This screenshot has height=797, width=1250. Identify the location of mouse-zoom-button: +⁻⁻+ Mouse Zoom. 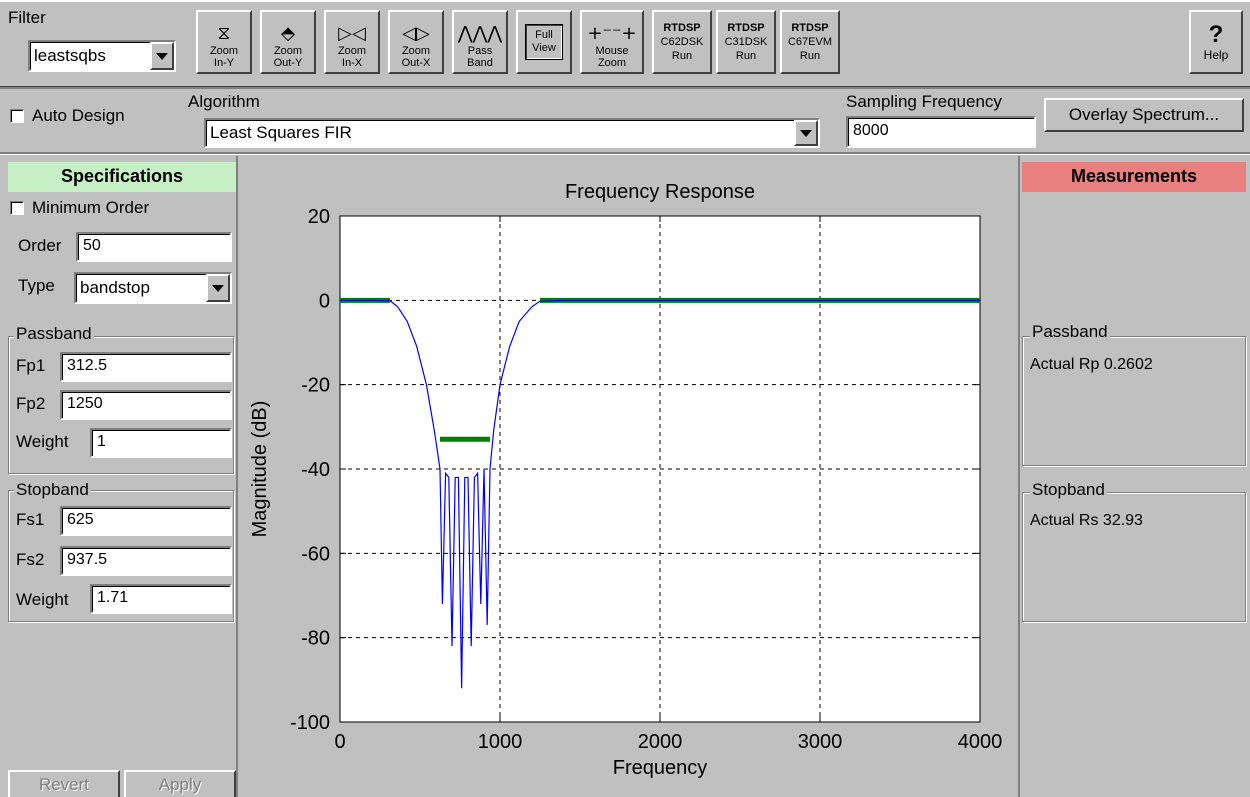
(612, 42).